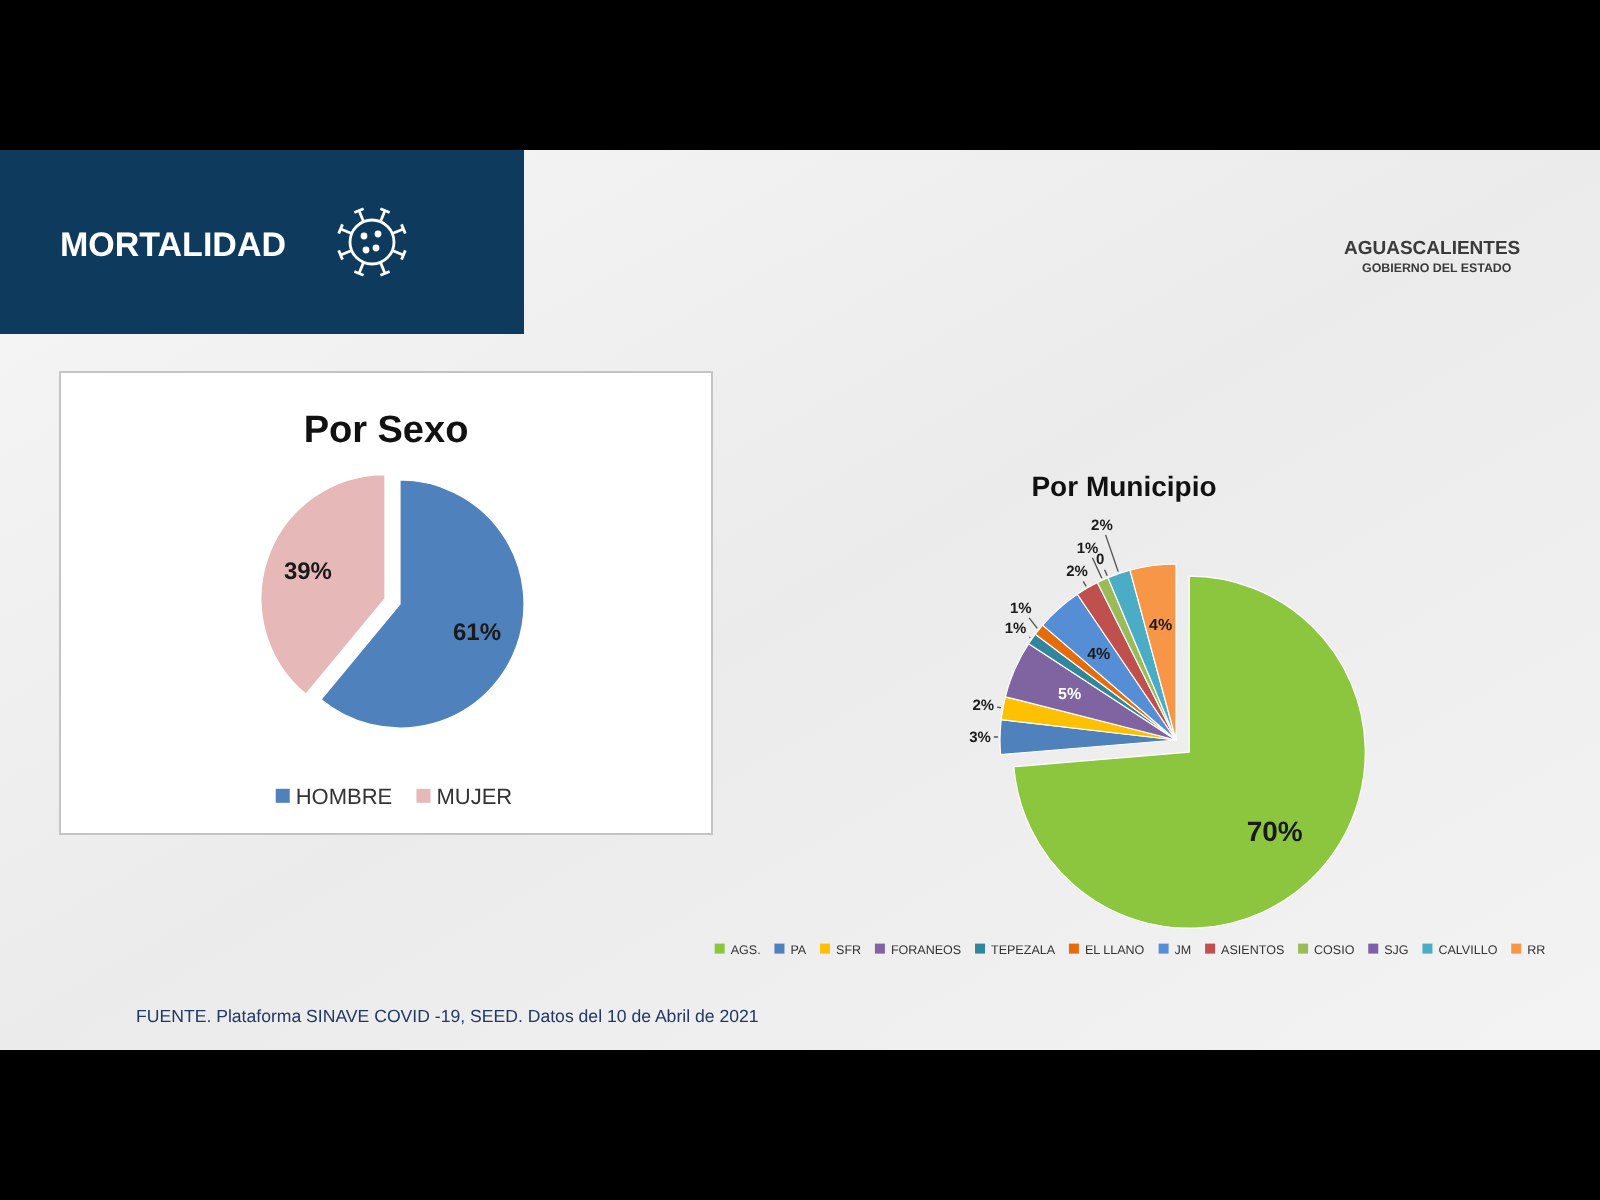 Image resolution: width=1600 pixels, height=1200 pixels. What do you see at coordinates (477, 632) in the screenshot?
I see `data-label: 61%` at bounding box center [477, 632].